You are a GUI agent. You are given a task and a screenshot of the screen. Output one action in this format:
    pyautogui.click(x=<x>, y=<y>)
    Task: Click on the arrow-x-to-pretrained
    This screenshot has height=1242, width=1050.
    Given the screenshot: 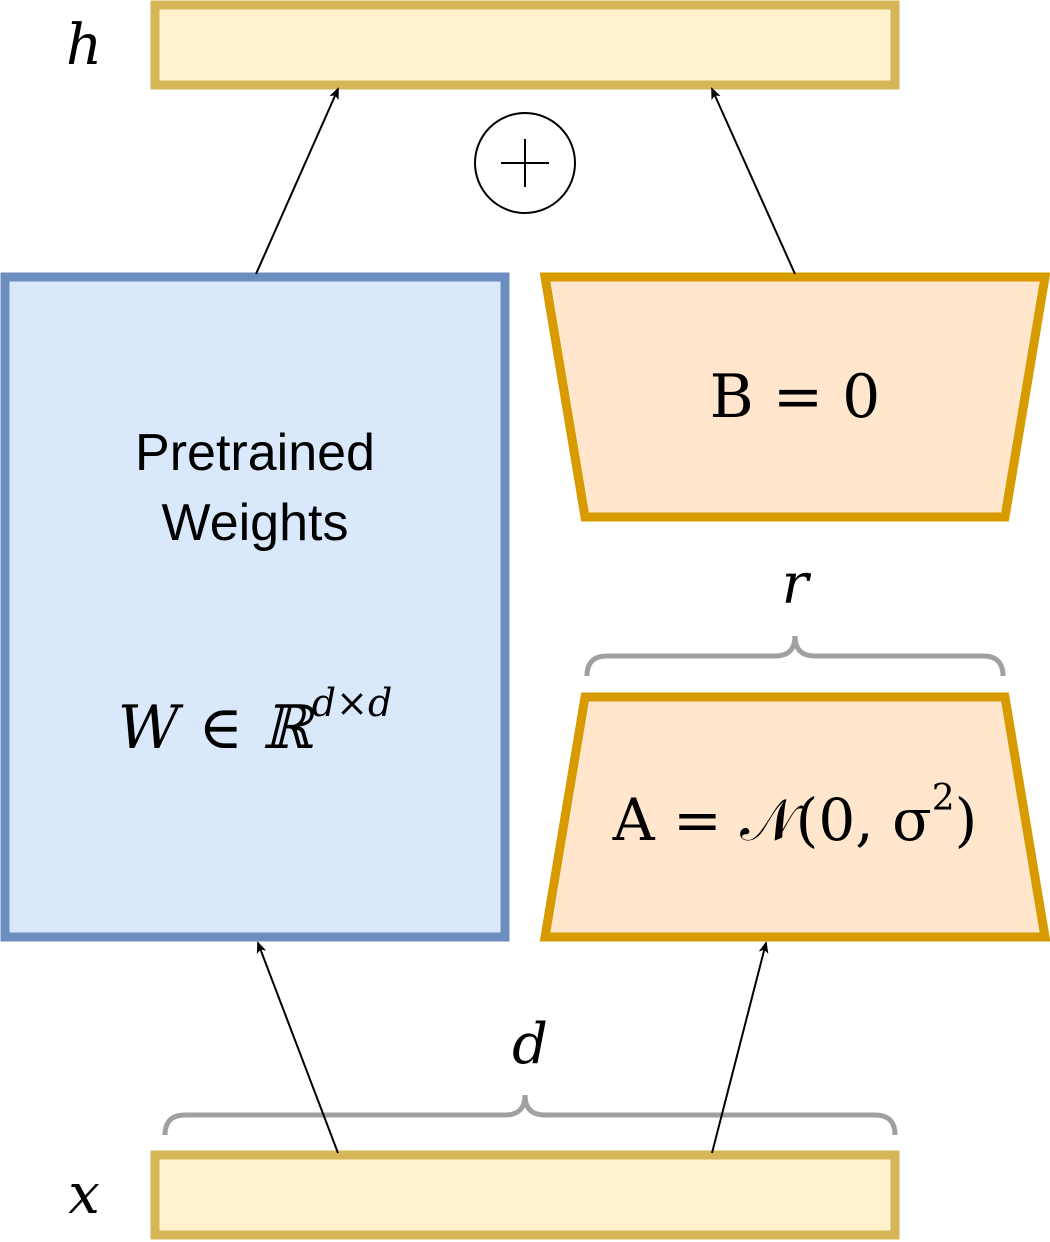 What is the action you would take?
    pyautogui.click(x=297, y=1047)
    